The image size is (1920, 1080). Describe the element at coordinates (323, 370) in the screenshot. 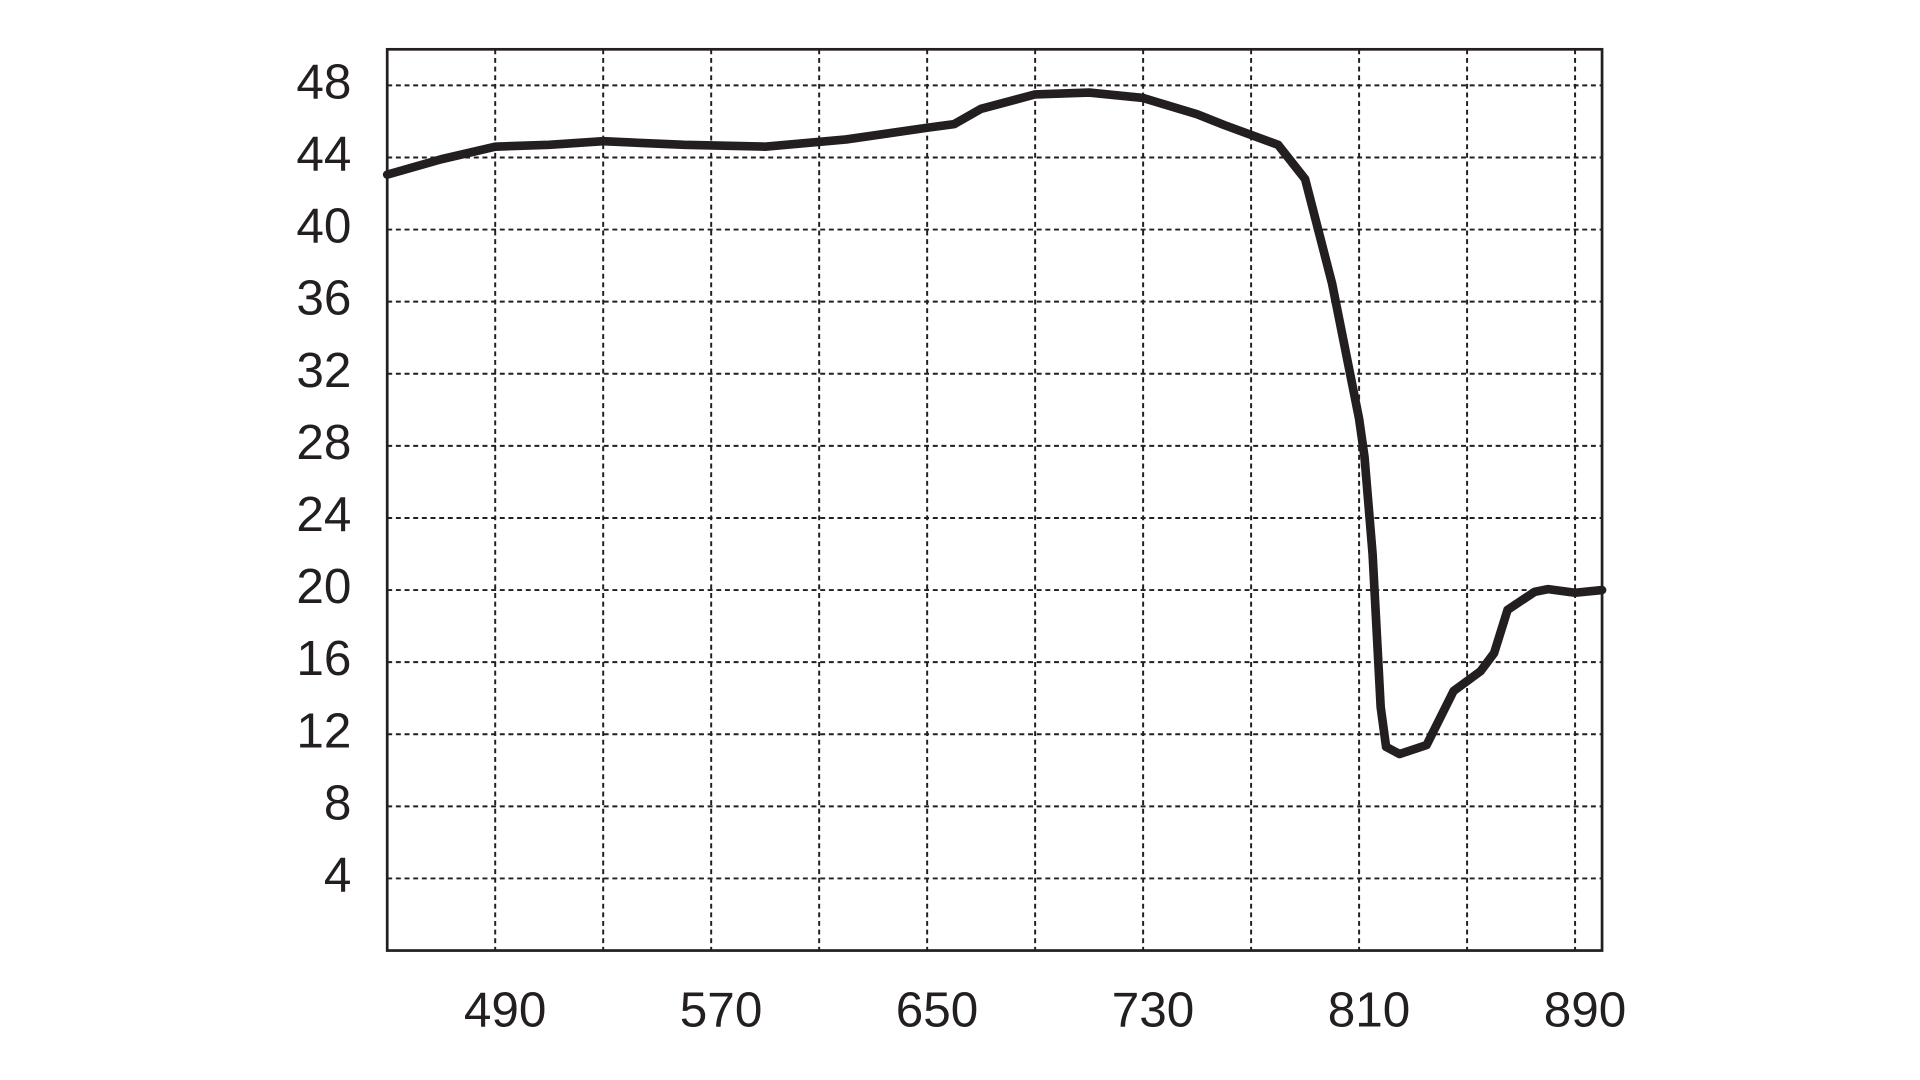

I see `y-tick-label: 32` at that location.